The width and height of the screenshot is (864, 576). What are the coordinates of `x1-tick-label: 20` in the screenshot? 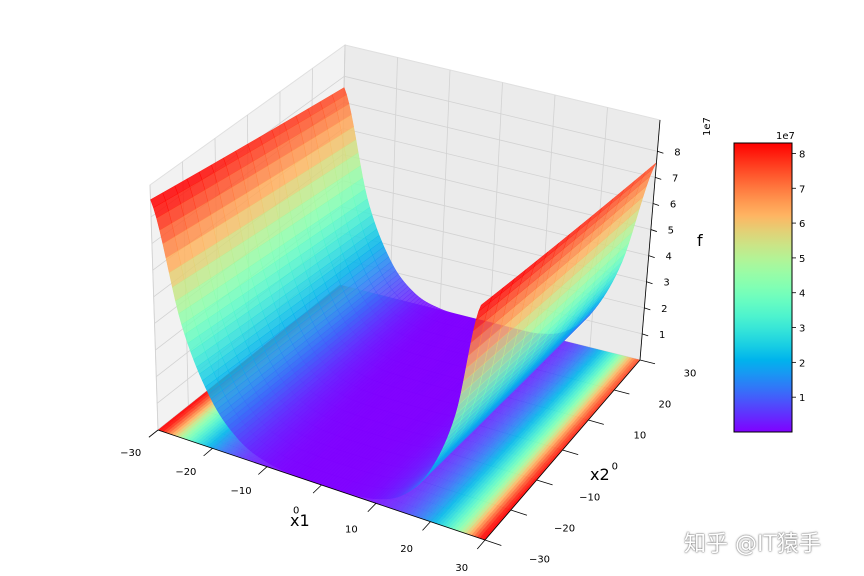 It's located at (406, 549).